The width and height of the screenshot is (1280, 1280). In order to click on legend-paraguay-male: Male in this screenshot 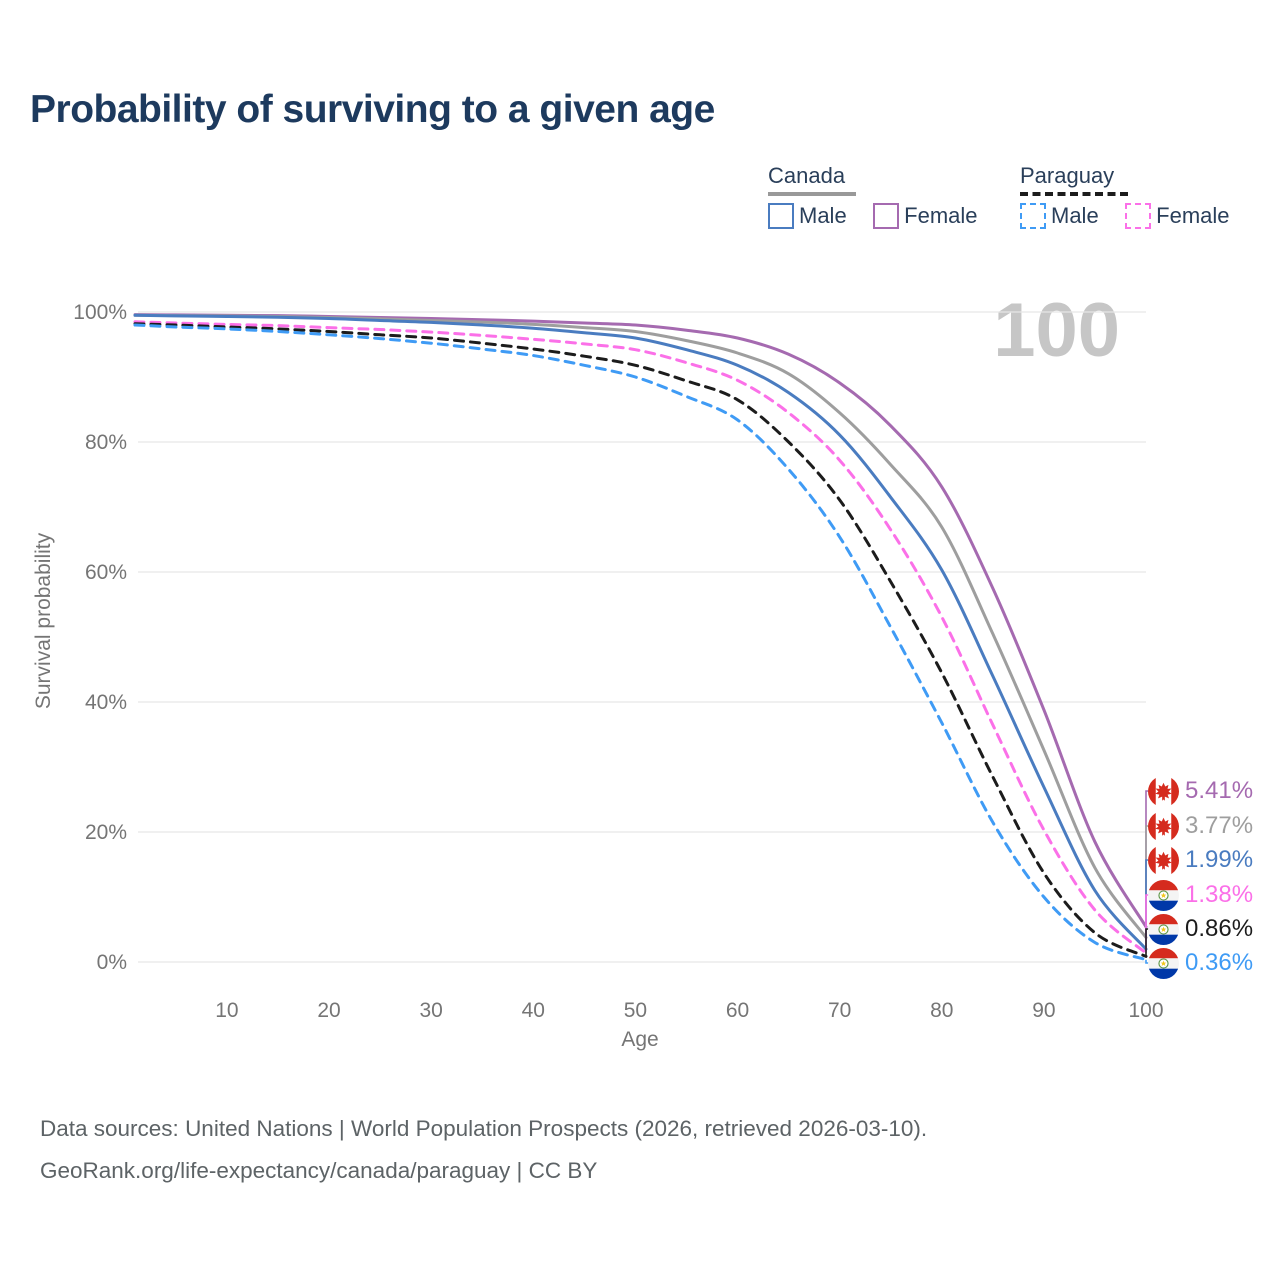, I will do `click(1059, 216)`.